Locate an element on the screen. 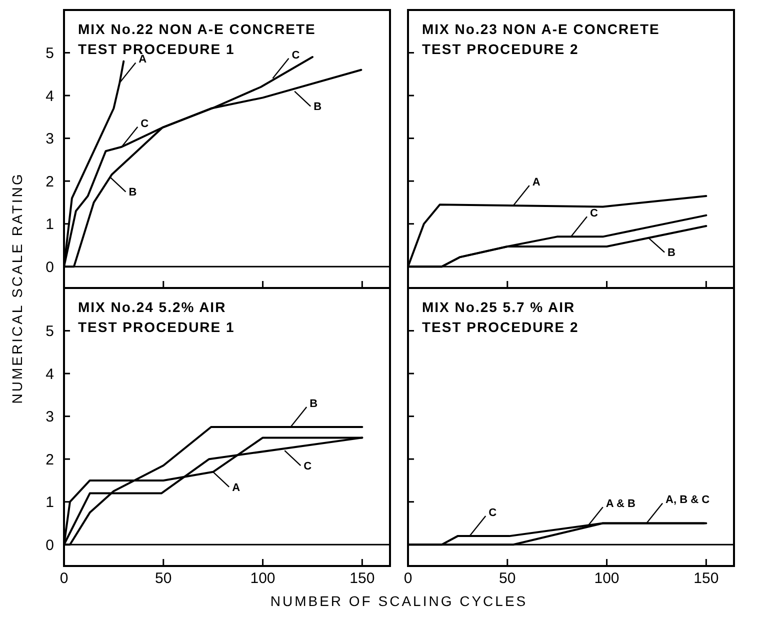  x-axis-title: NUMBER OF SCALING CYCLES is located at coordinates (399, 601).